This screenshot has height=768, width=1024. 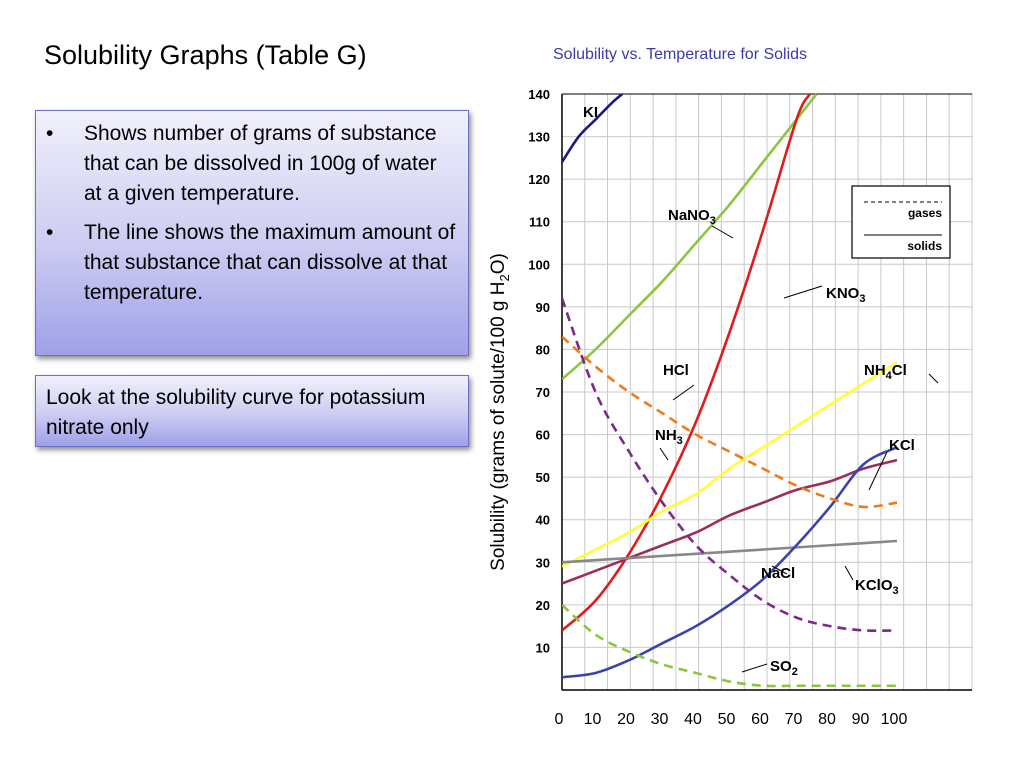 What do you see at coordinates (626, 719) in the screenshot?
I see `x-tick-label: 20` at bounding box center [626, 719].